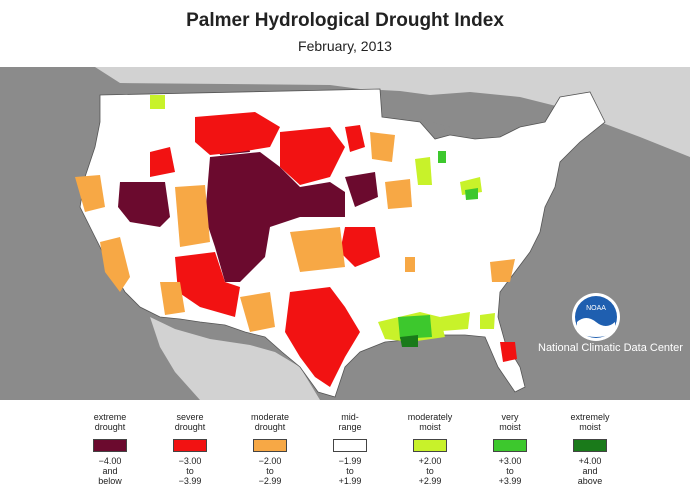  Describe the element at coordinates (596, 308) in the screenshot. I see `noaa-logo-text: NOAA` at that location.